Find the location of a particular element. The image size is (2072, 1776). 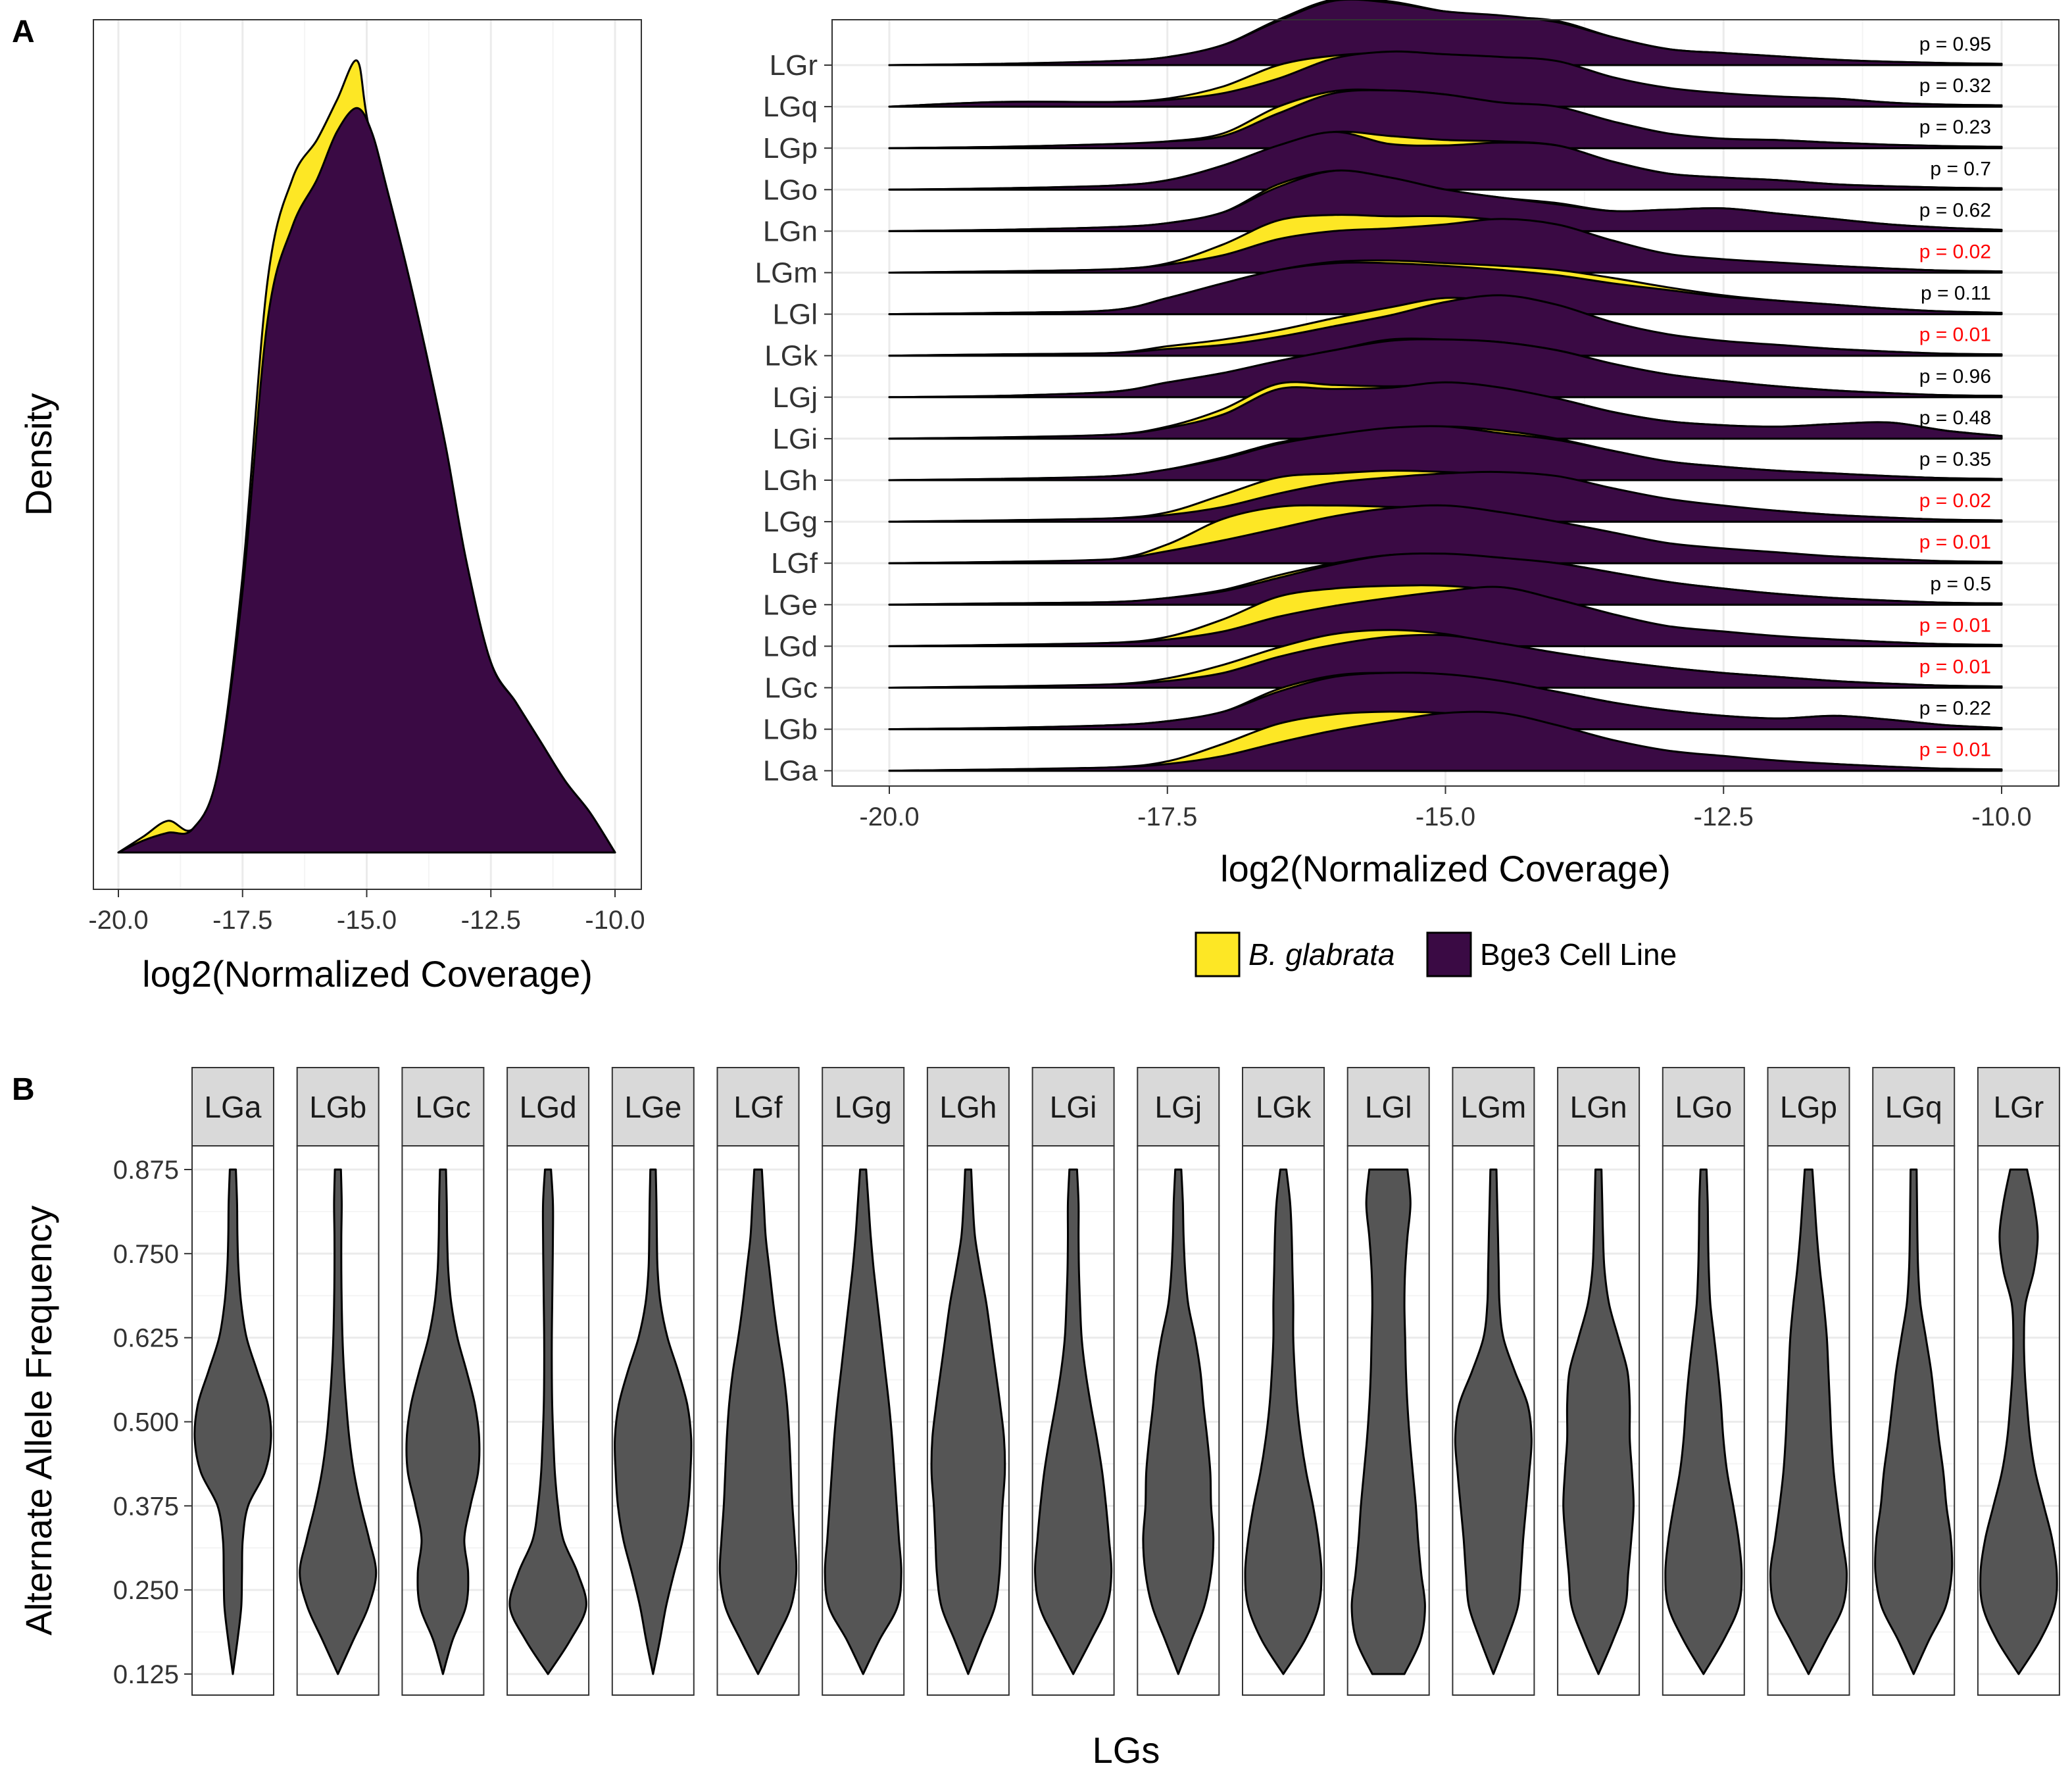

ridge-LGf: p = 0.01 is located at coordinates (1445, 534).